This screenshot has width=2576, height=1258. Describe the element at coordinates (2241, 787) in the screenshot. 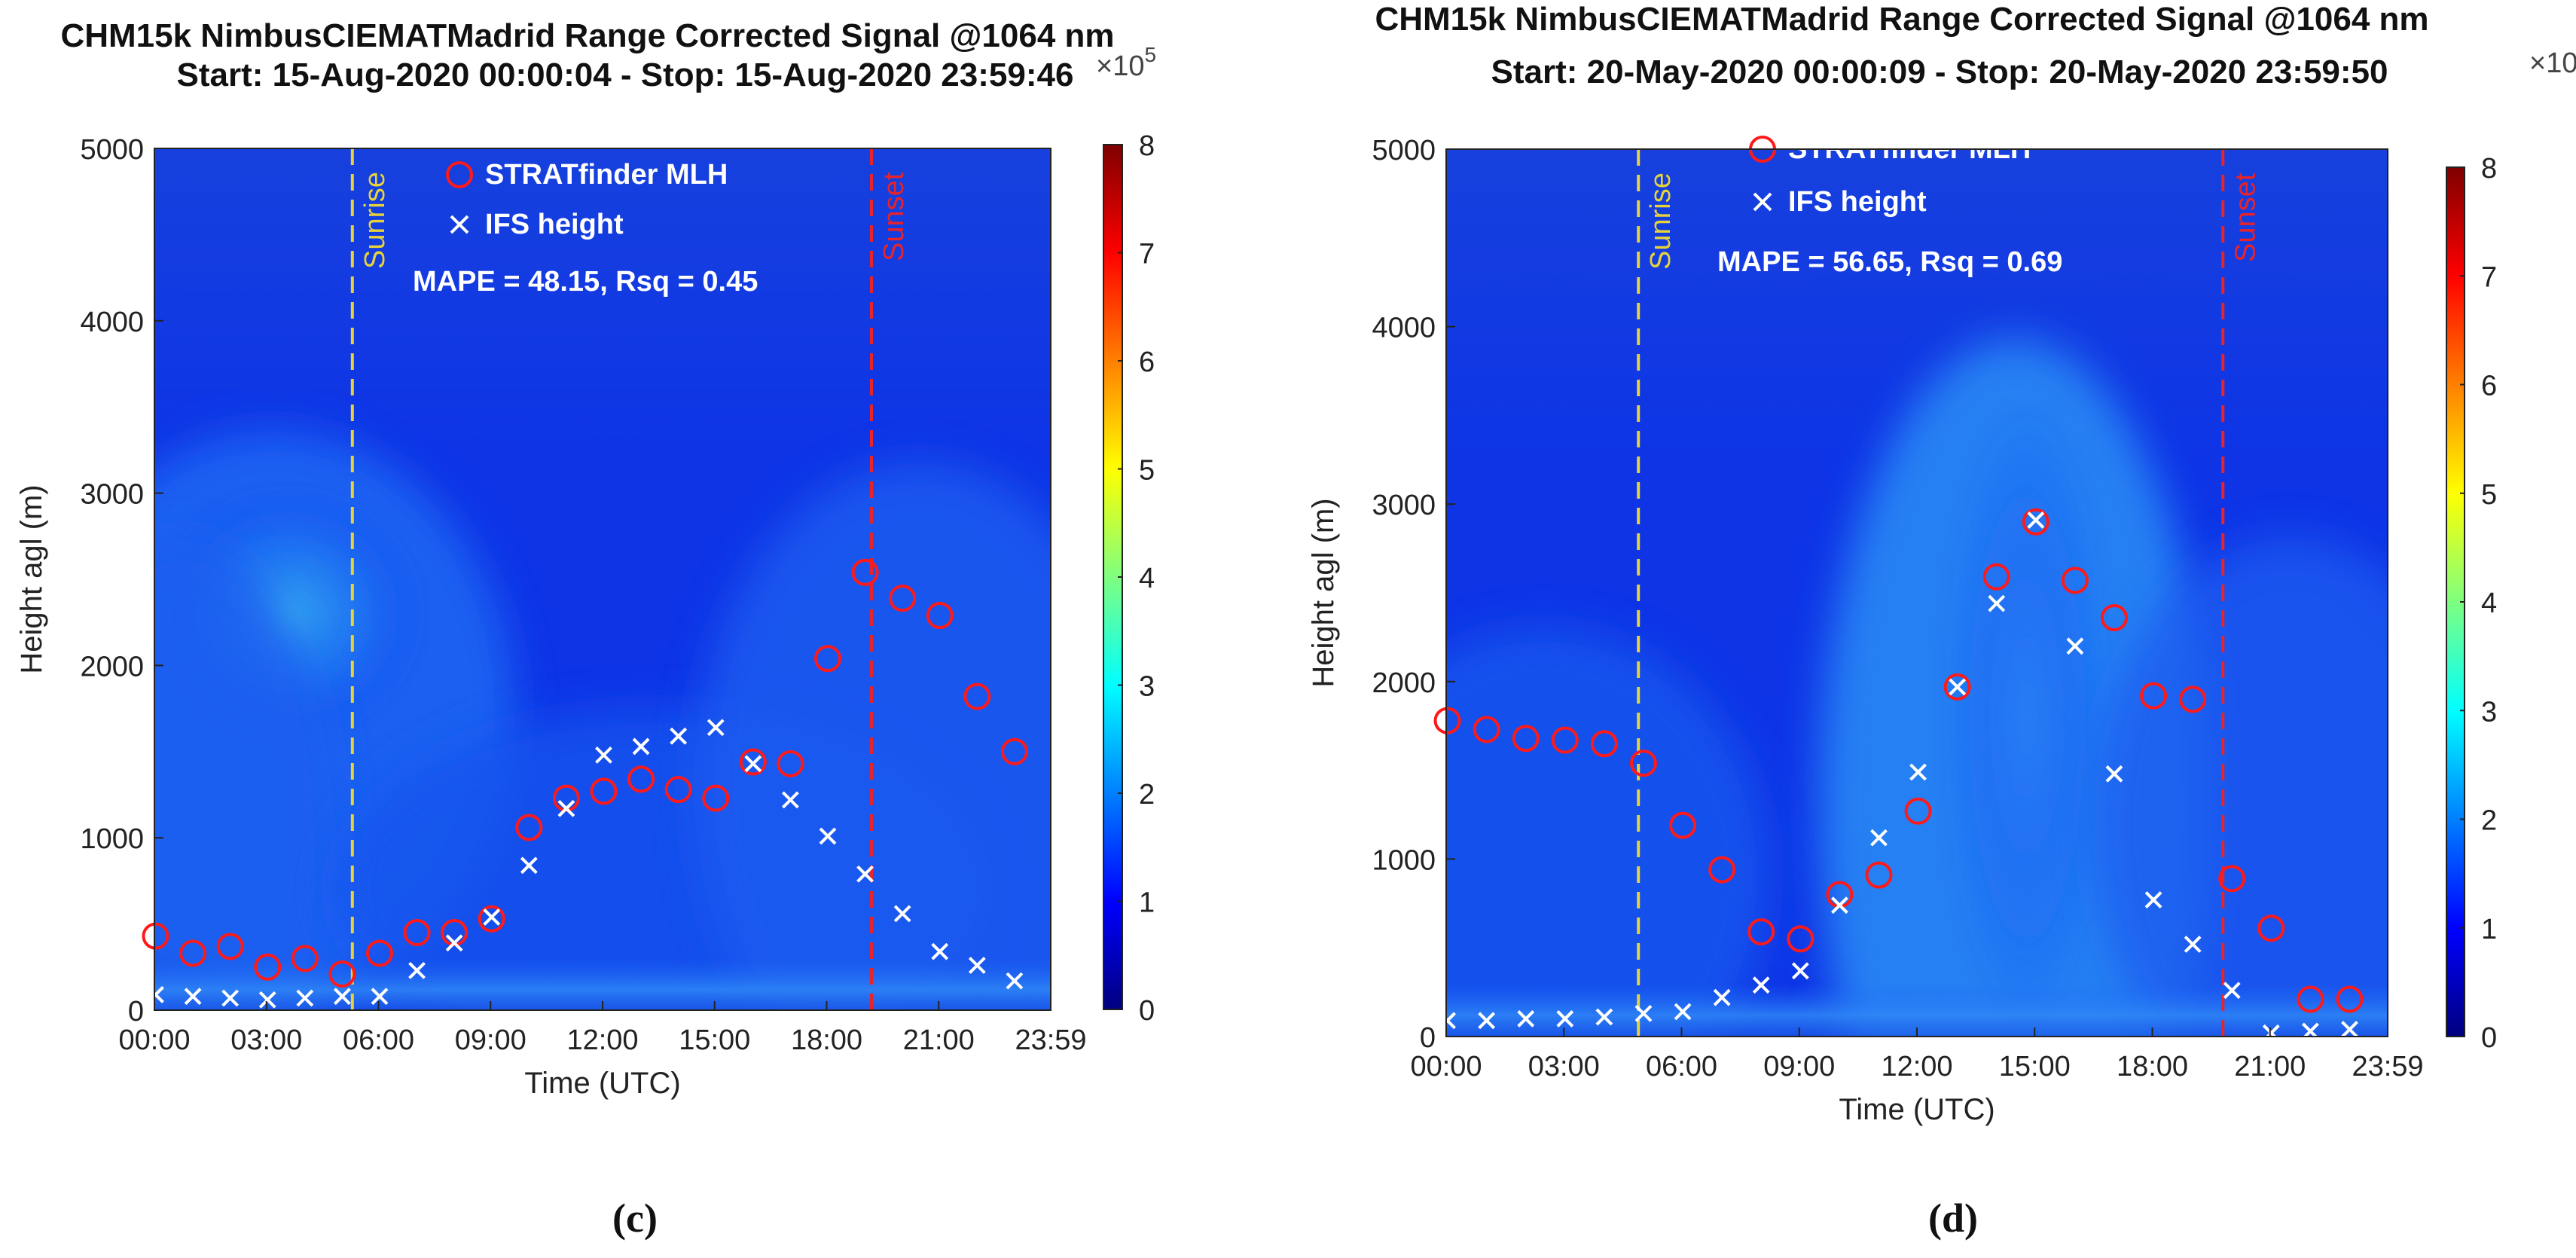

I see `evening-layer` at that location.